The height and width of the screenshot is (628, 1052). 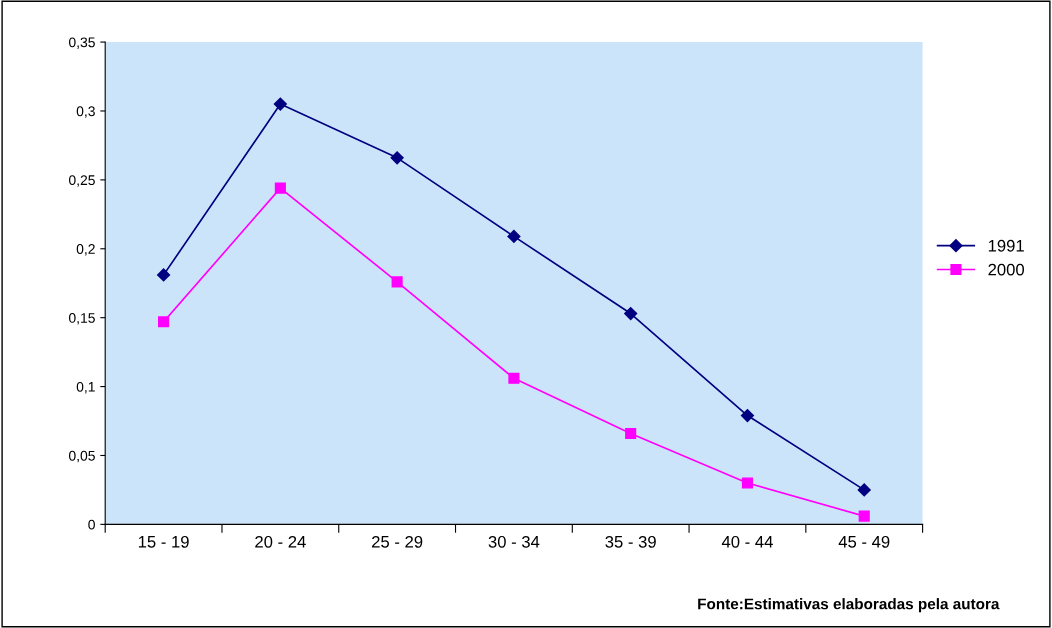 I want to click on x-tick-label: 20 - 24, so click(x=280, y=541).